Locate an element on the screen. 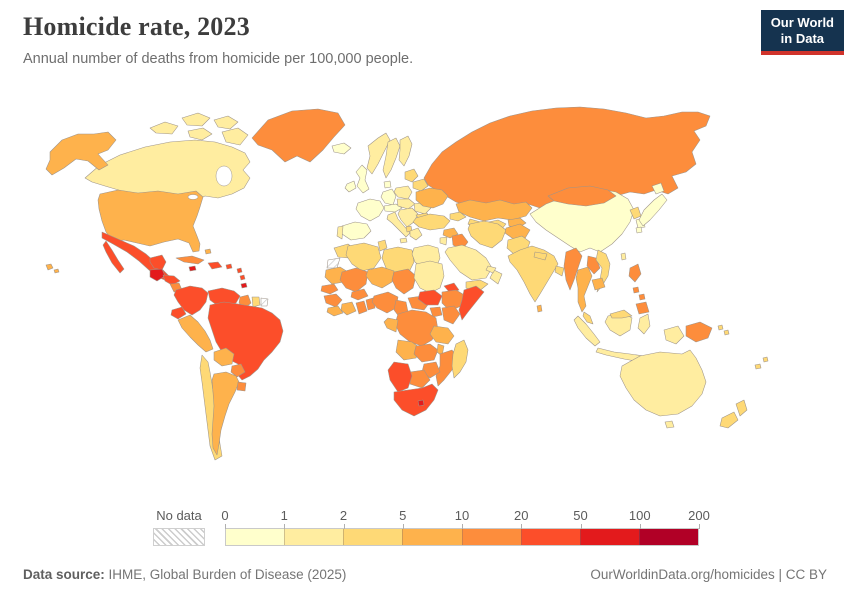  country-guinea is located at coordinates (333, 300).